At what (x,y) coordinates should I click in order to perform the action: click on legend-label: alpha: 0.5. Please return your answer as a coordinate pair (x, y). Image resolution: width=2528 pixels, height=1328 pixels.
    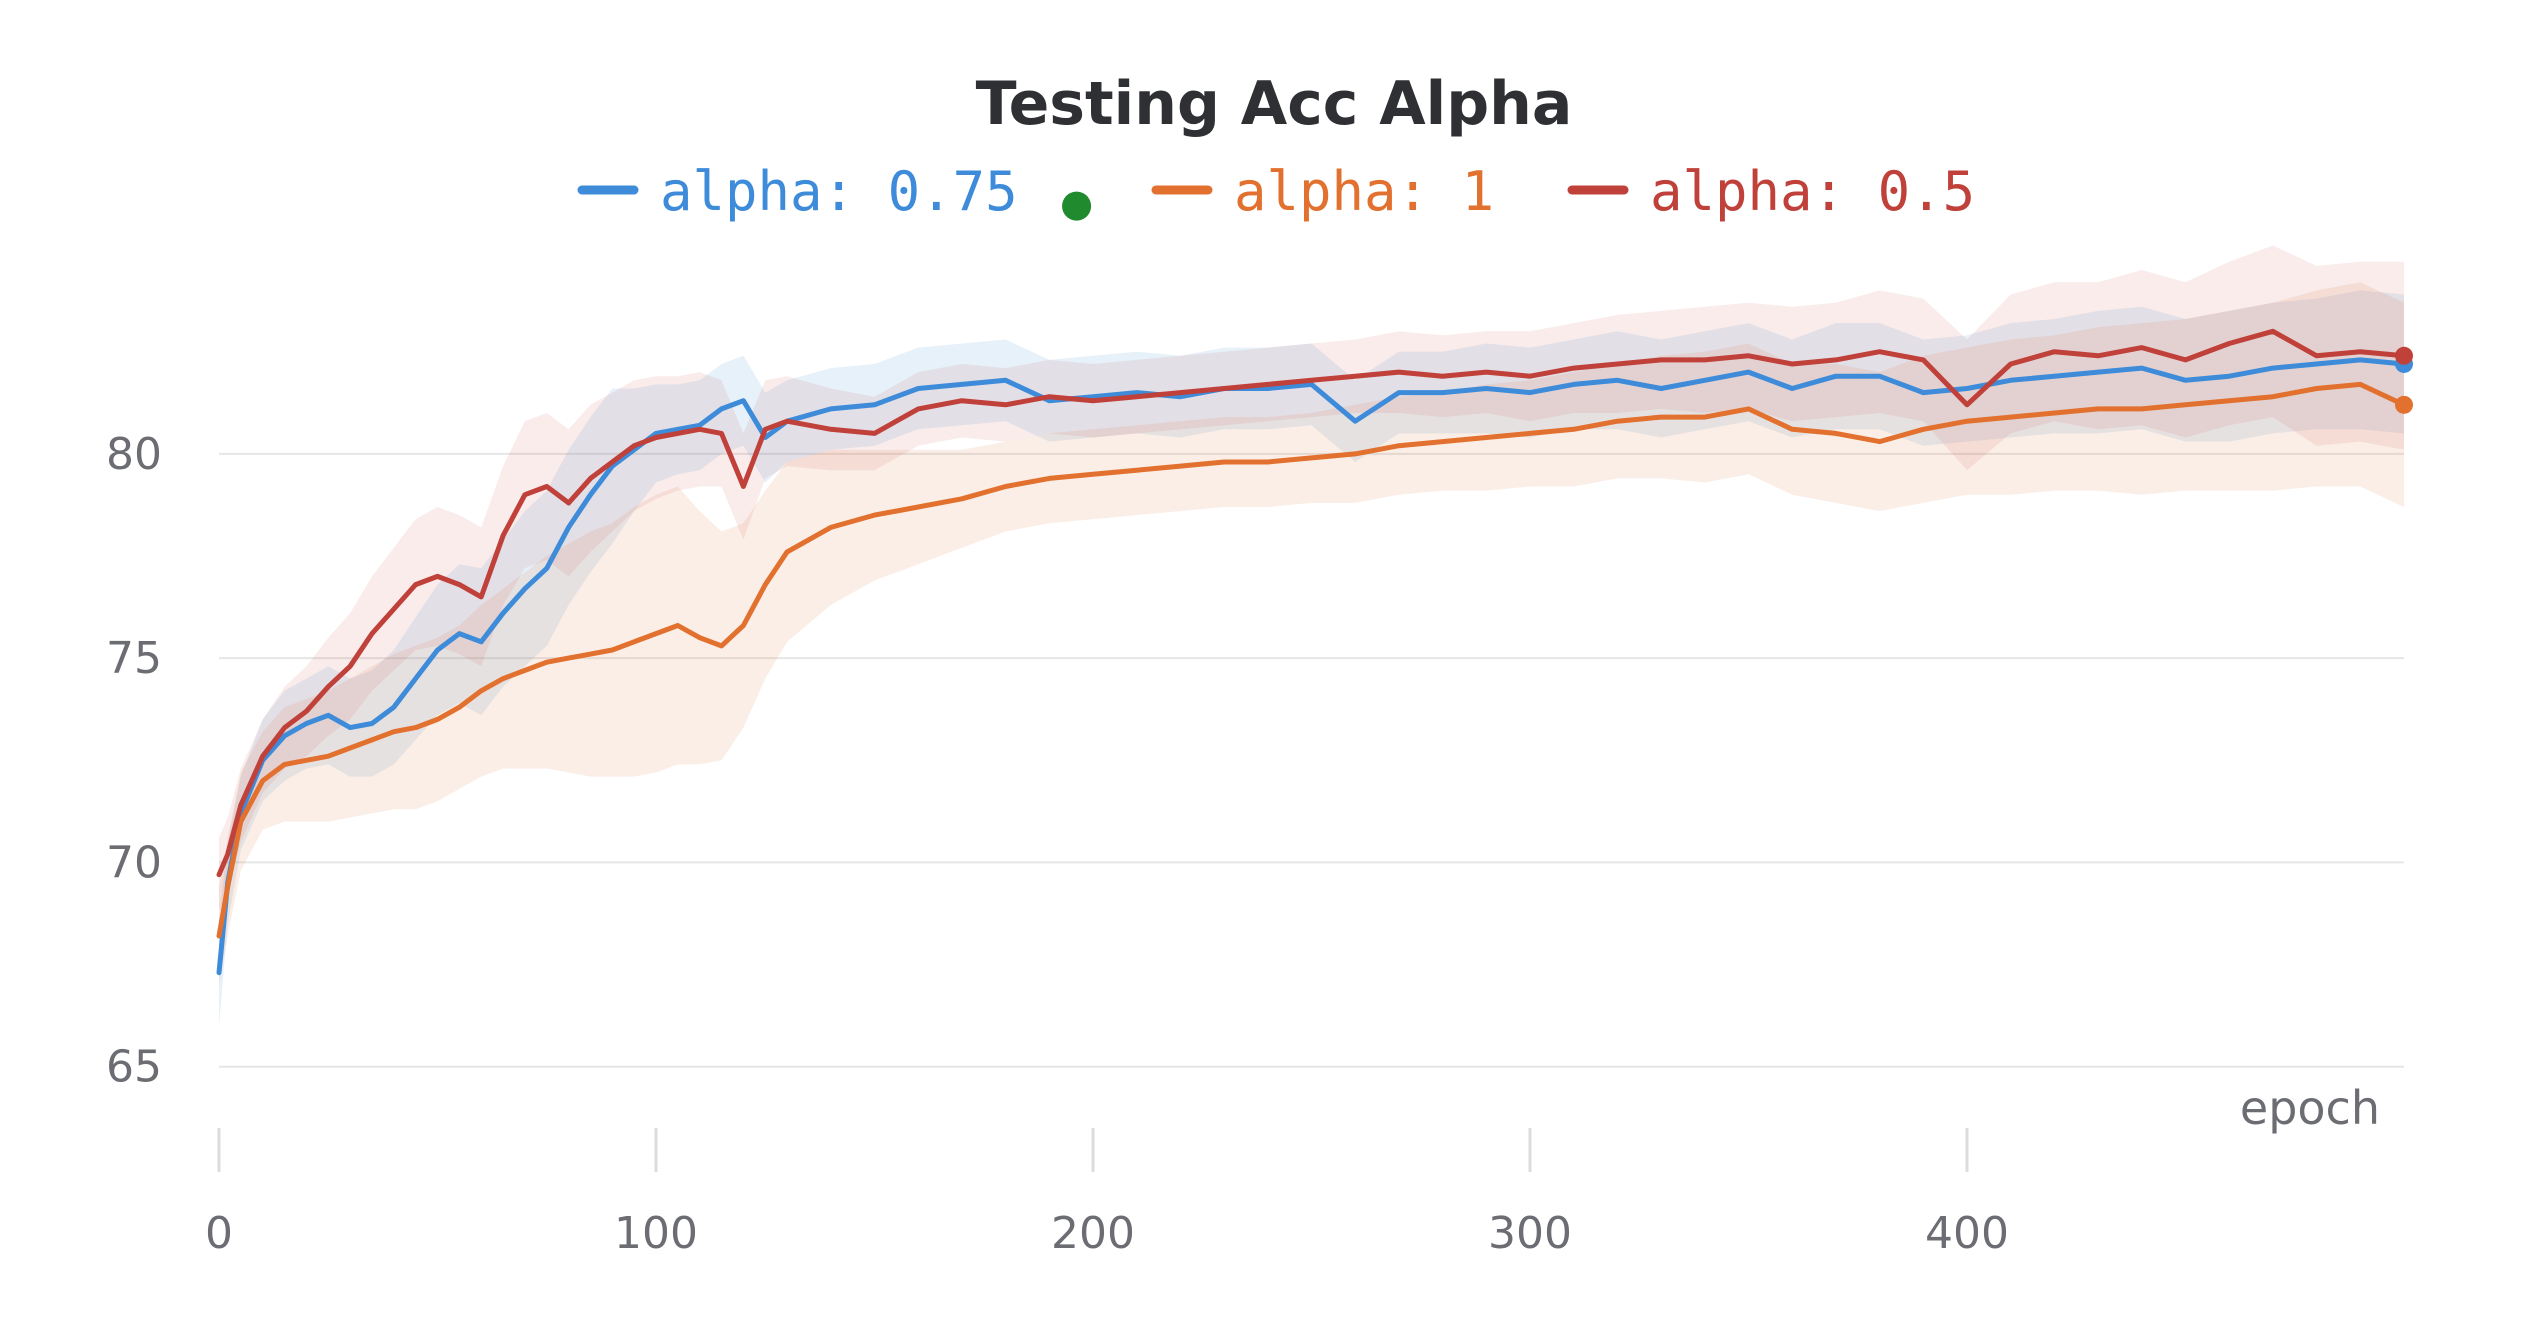
    Looking at the image, I should click on (1812, 191).